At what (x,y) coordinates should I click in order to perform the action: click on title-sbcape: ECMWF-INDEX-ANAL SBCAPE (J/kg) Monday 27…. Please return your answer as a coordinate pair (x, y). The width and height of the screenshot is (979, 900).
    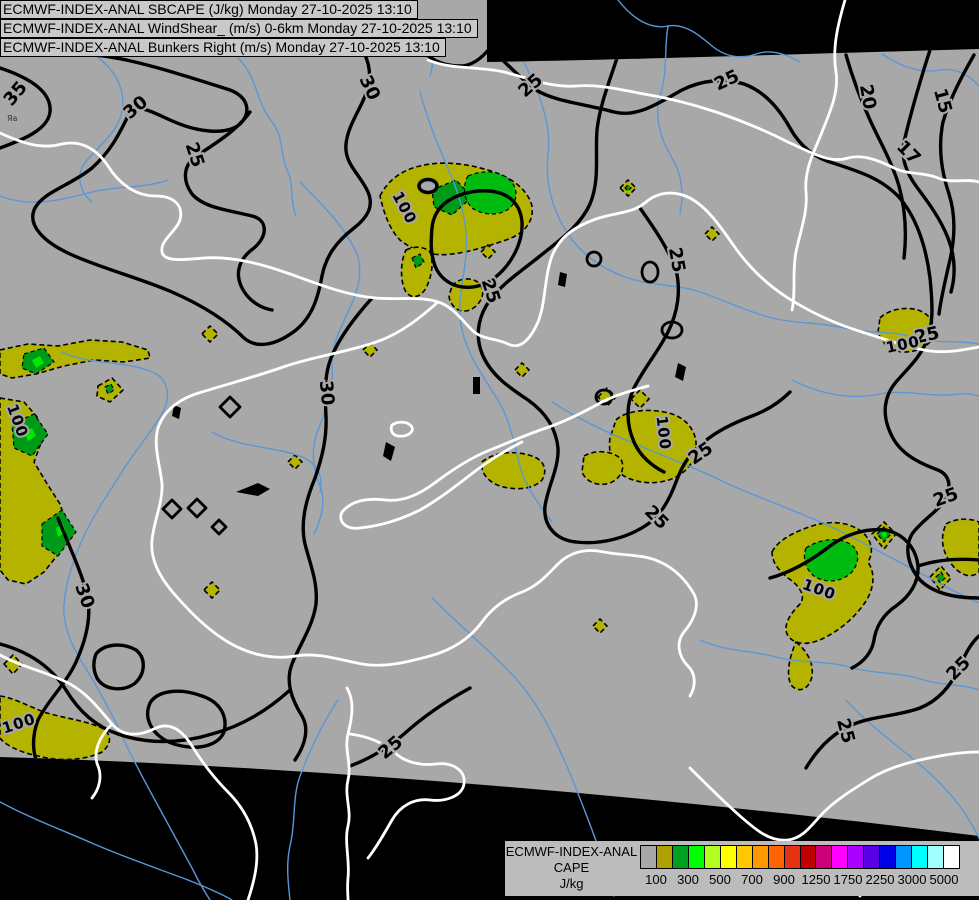
    Looking at the image, I should click on (209, 9).